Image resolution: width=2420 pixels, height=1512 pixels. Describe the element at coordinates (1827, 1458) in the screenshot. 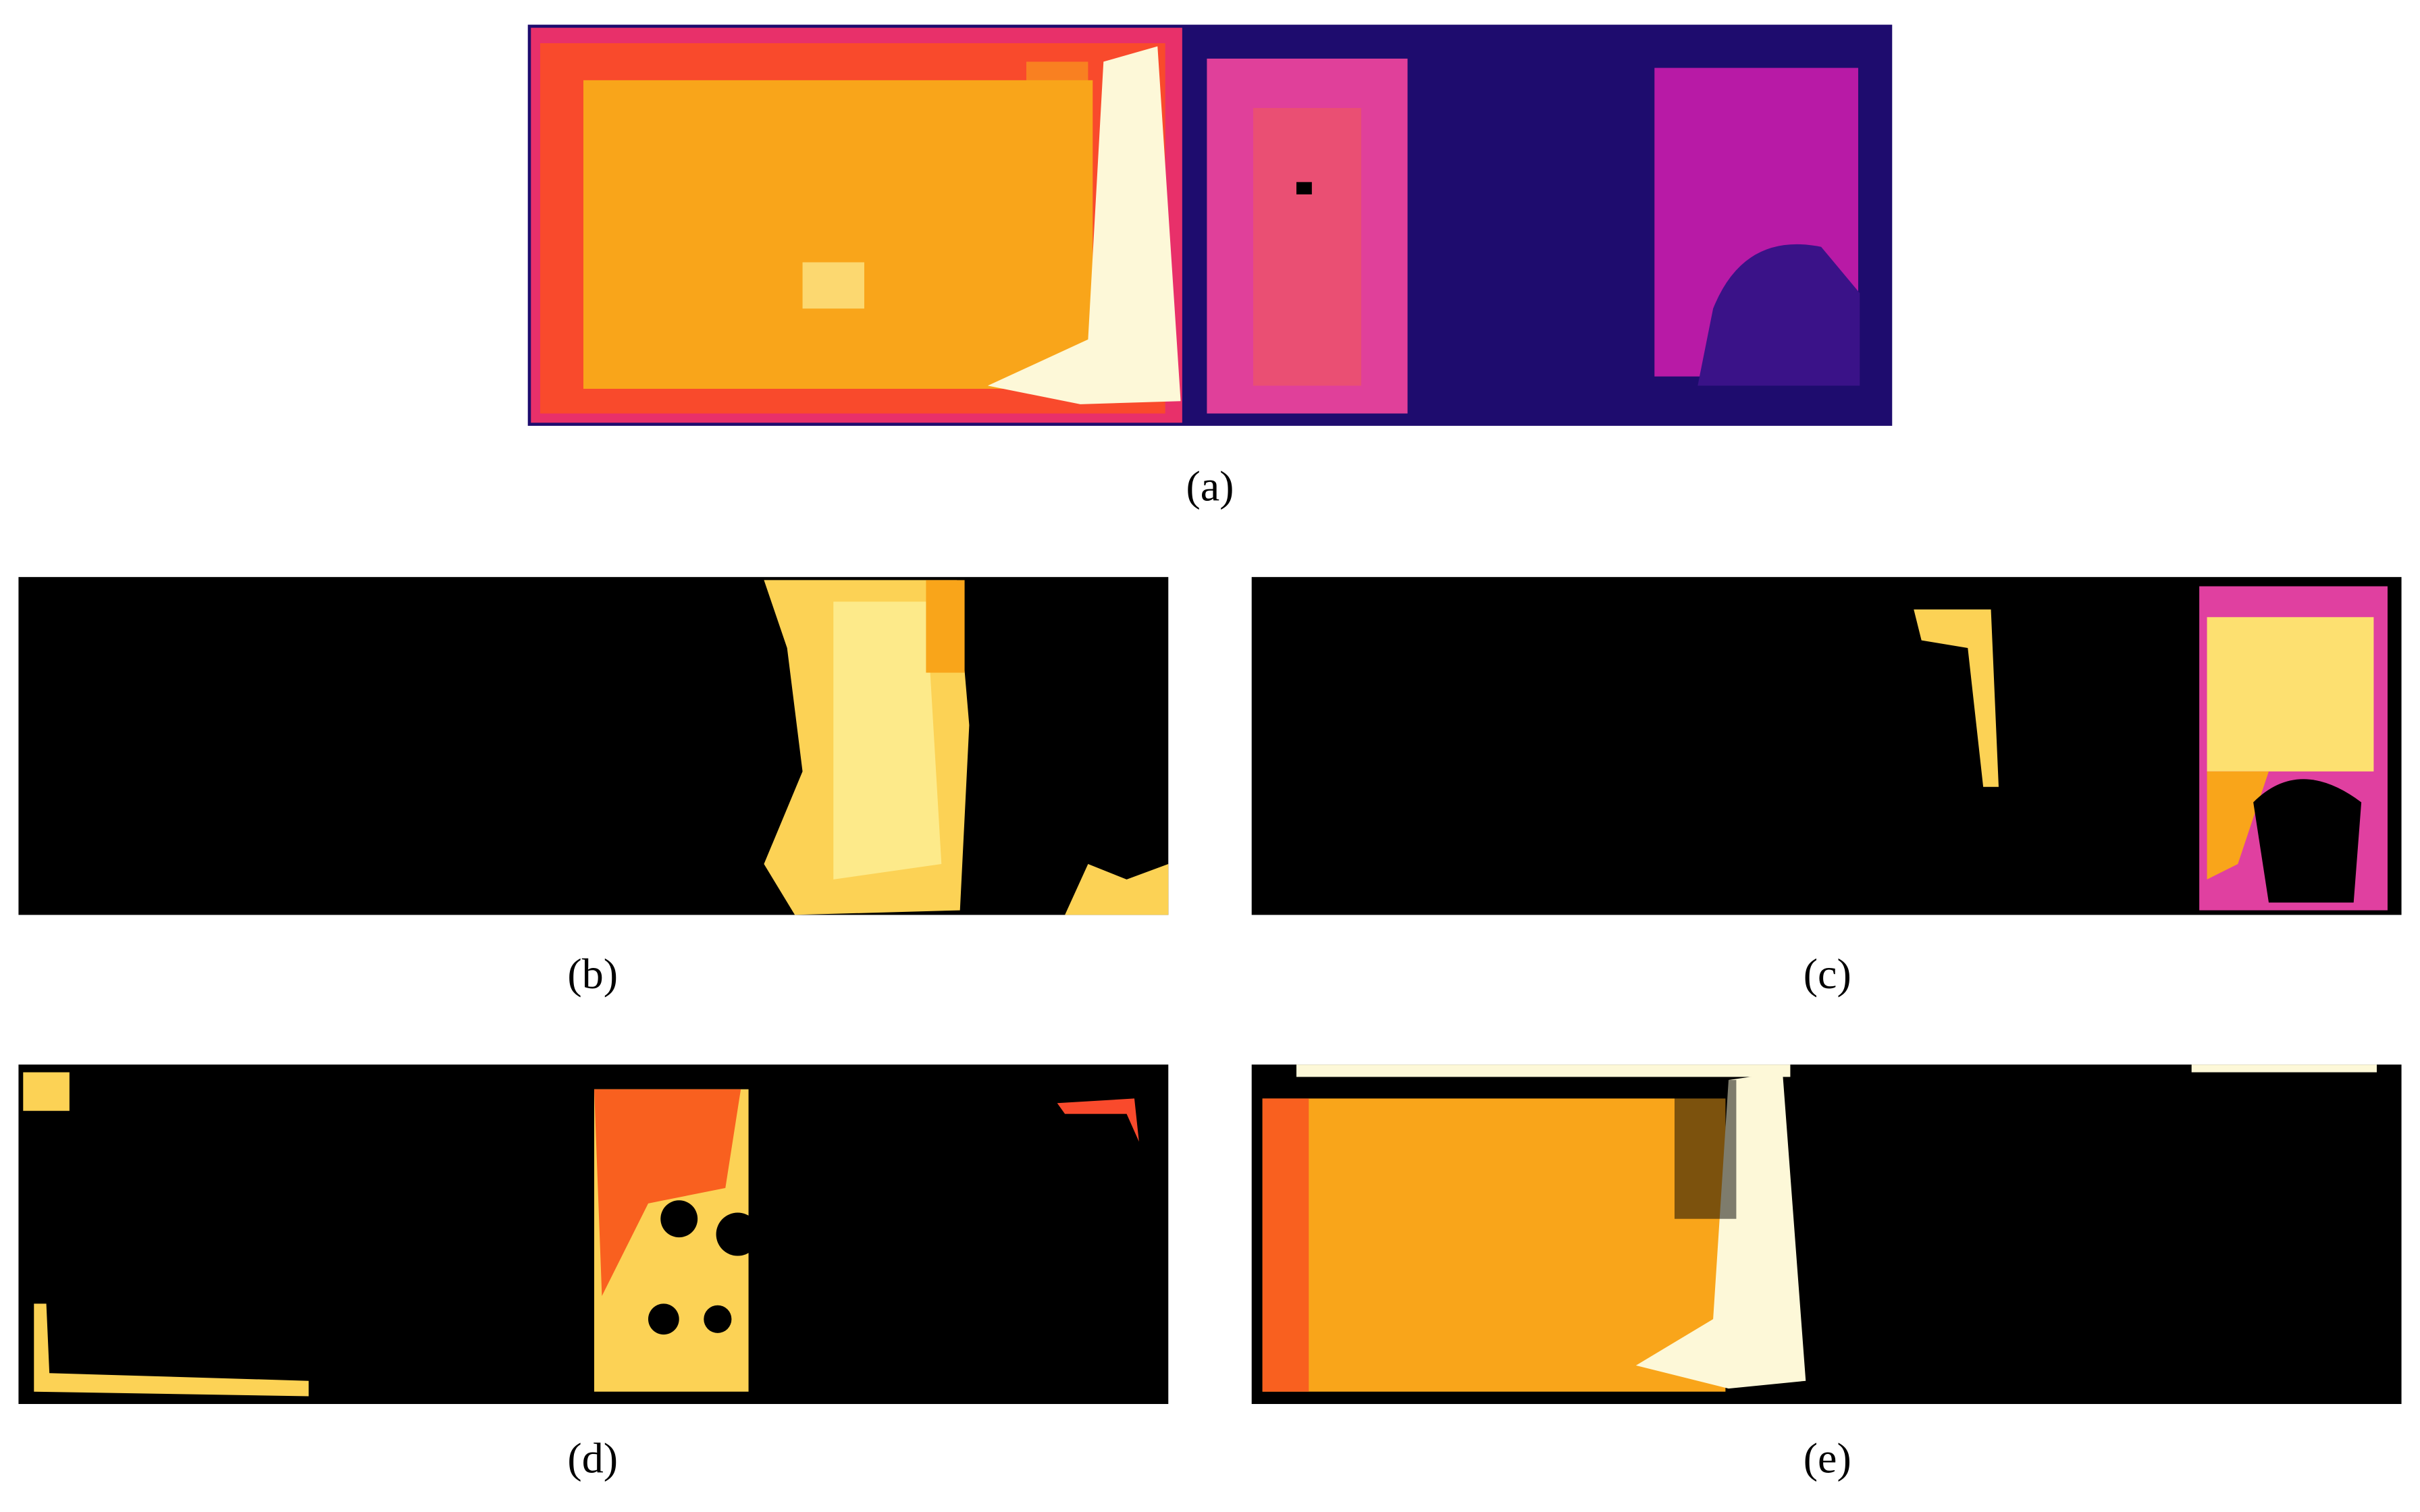

I see `caption: (e)` at that location.